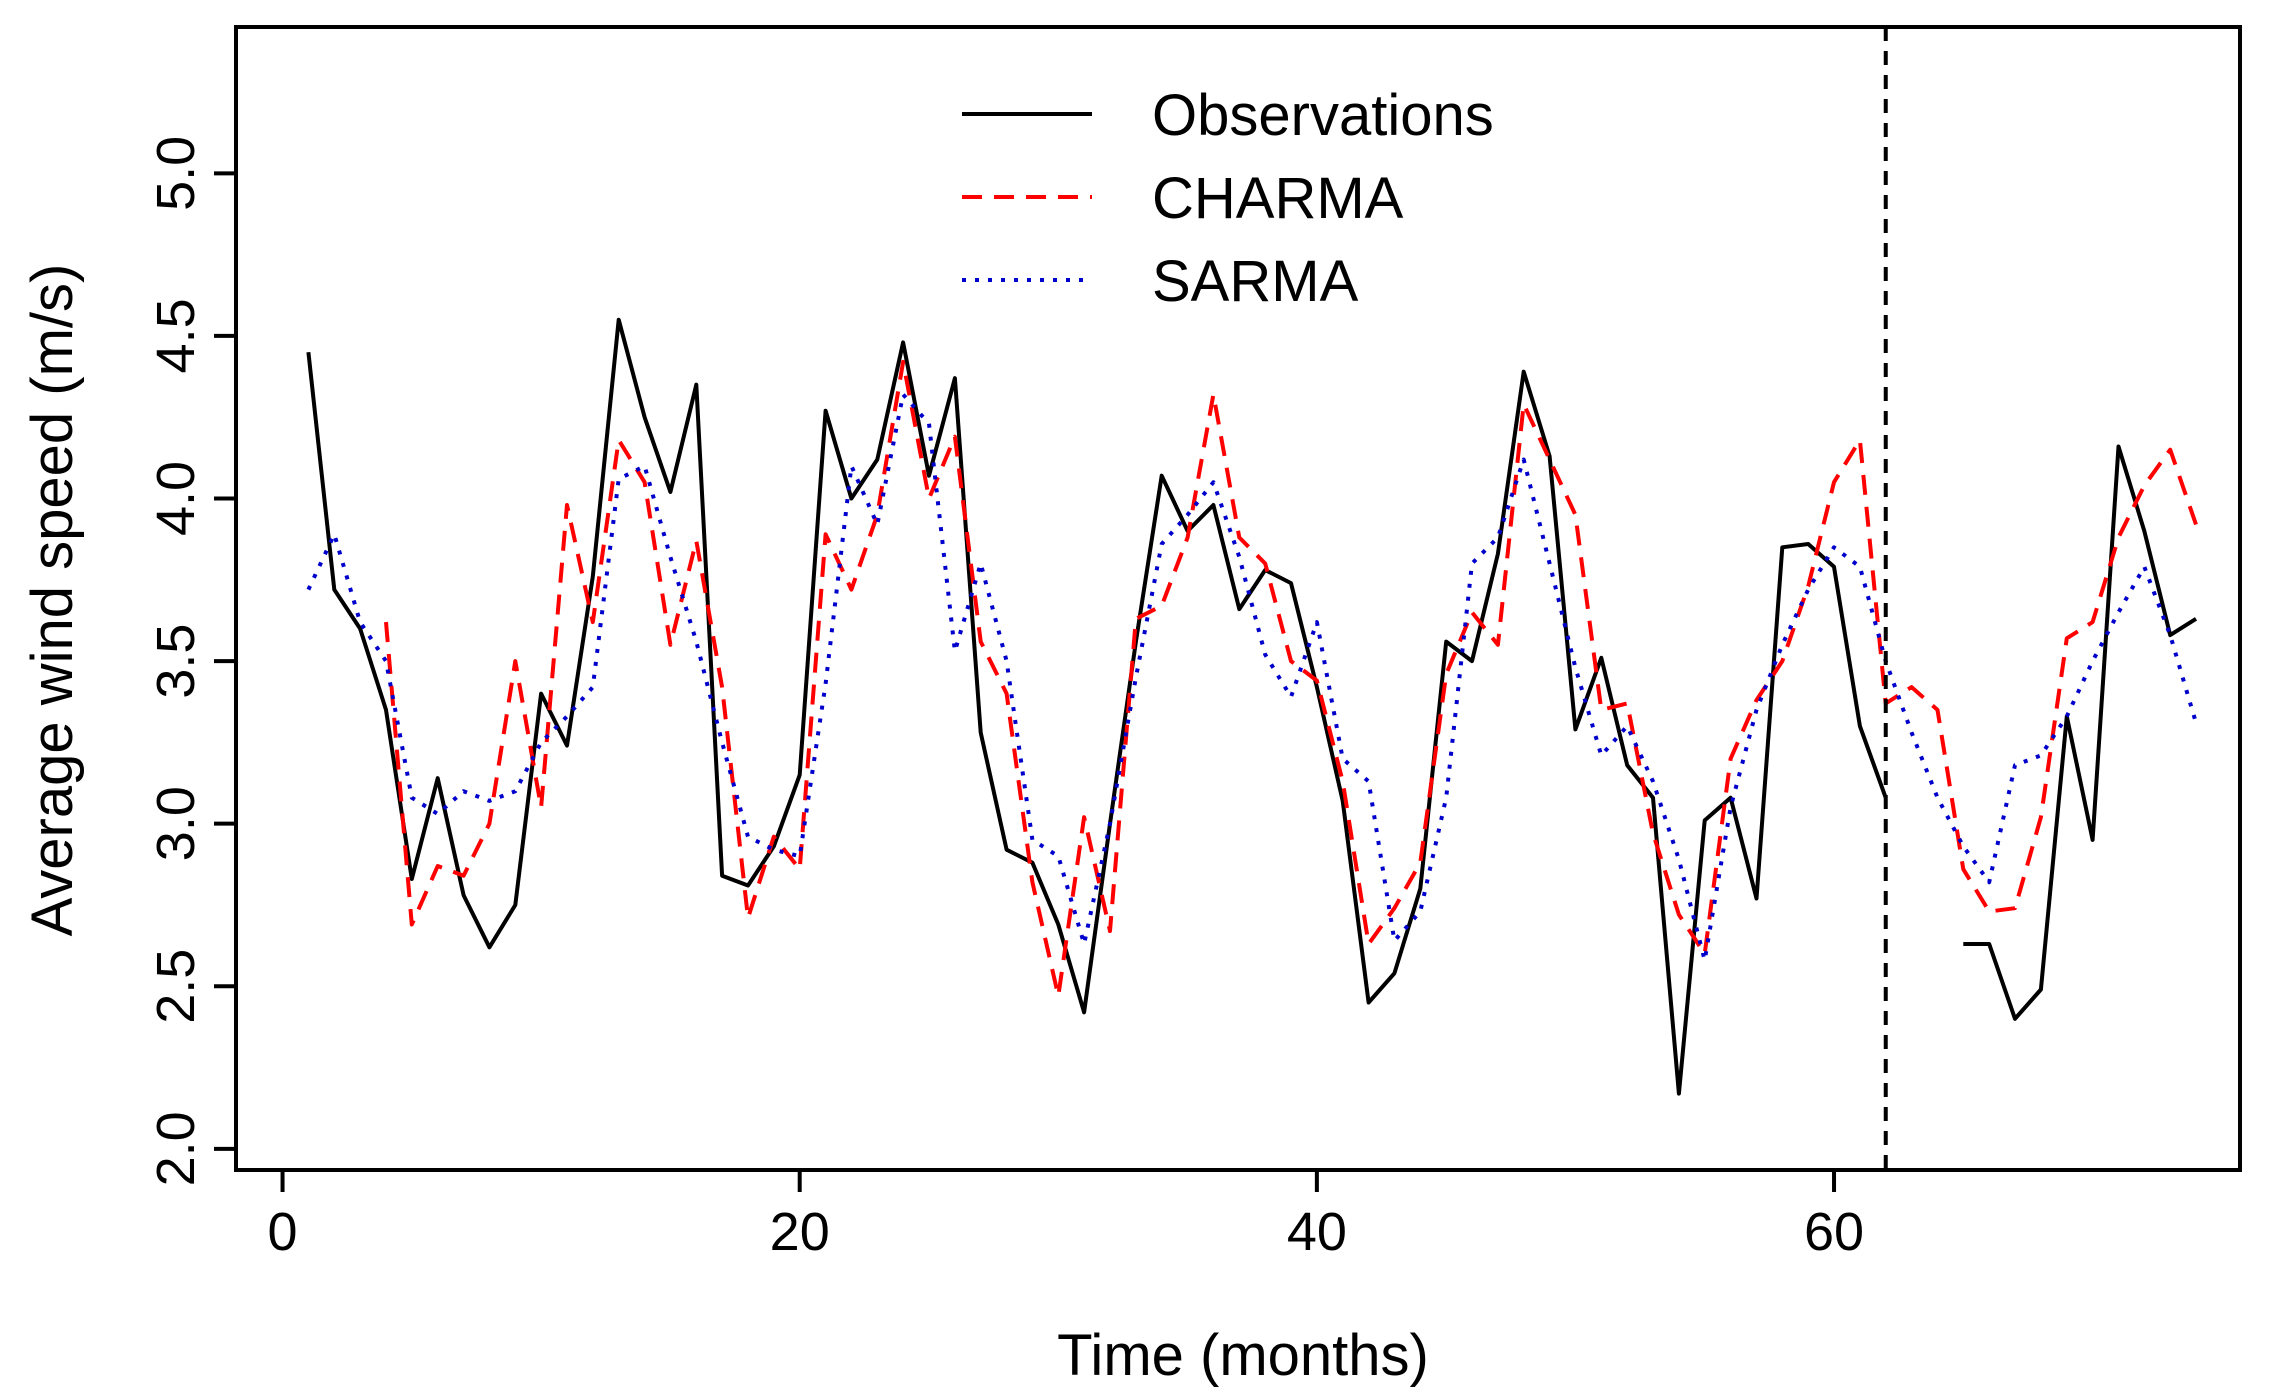  I want to click on x-axis: 0 20 40 60, so click(1066, 1215).